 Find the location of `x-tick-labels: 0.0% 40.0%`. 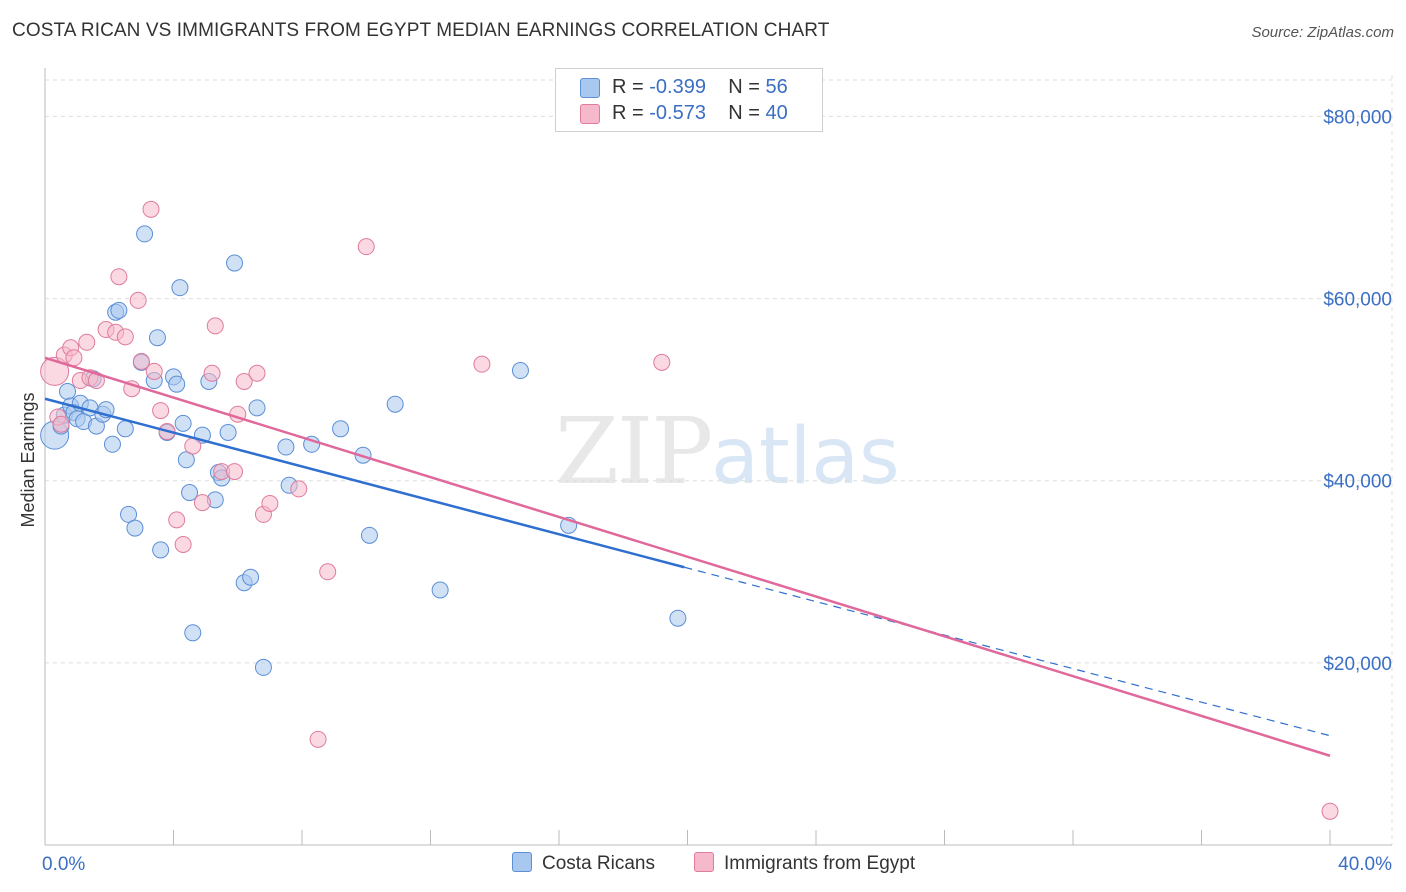

x-tick-labels: 0.0% 40.0% is located at coordinates (717, 864).